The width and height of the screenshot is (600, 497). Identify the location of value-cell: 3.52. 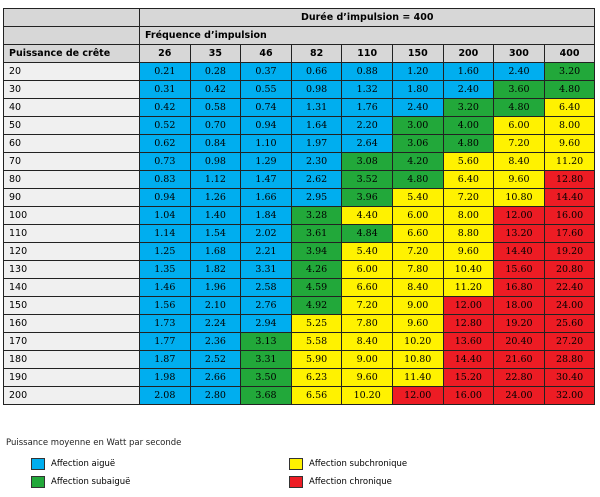
(367, 179).